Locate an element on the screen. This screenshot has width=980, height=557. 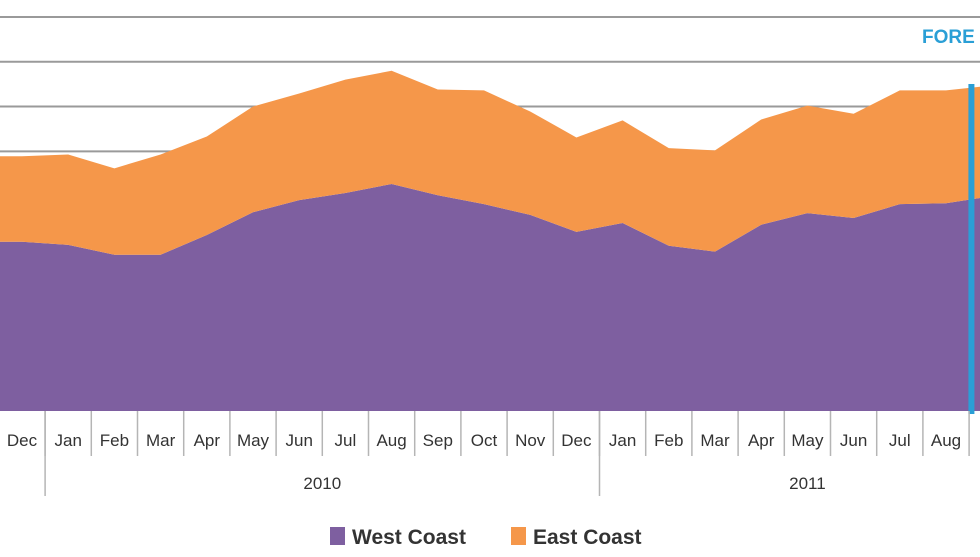
forecast-label: FORE is located at coordinates (948, 37).